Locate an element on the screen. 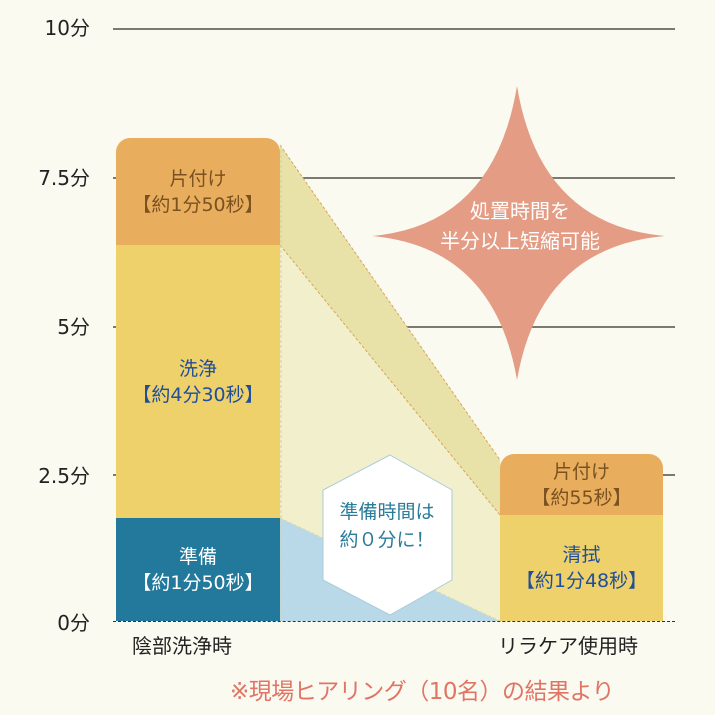 This screenshot has width=715, height=715. x-axis-baseline is located at coordinates (394, 621).